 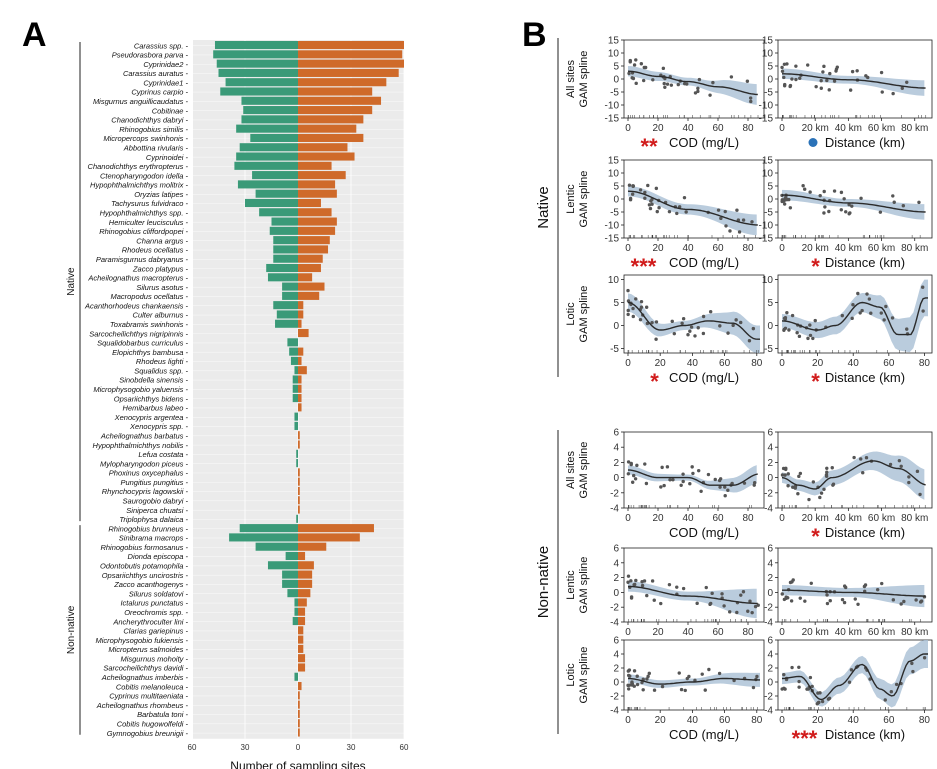 I want to click on y-tick-label: 5, so click(x=770, y=67).